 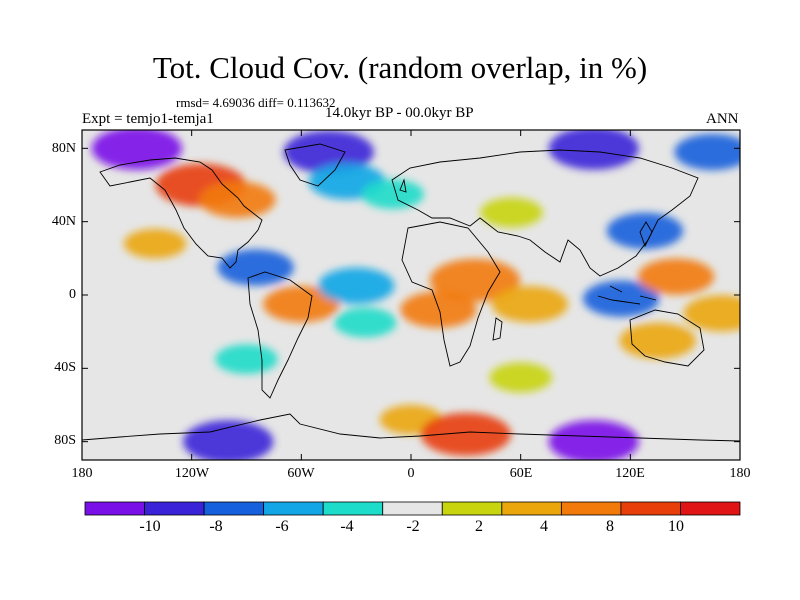 What do you see at coordinates (282, 526) in the screenshot?
I see `colorbar-label-m6: -6` at bounding box center [282, 526].